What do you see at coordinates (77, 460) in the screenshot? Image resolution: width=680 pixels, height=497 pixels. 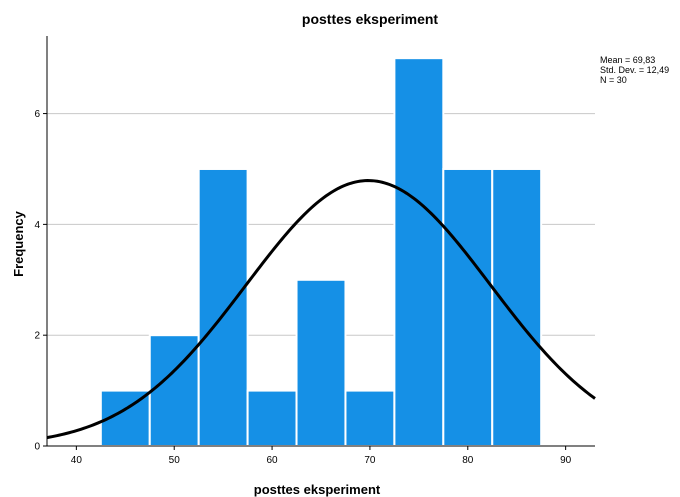 I see `x-tick-label-40: 40` at bounding box center [77, 460].